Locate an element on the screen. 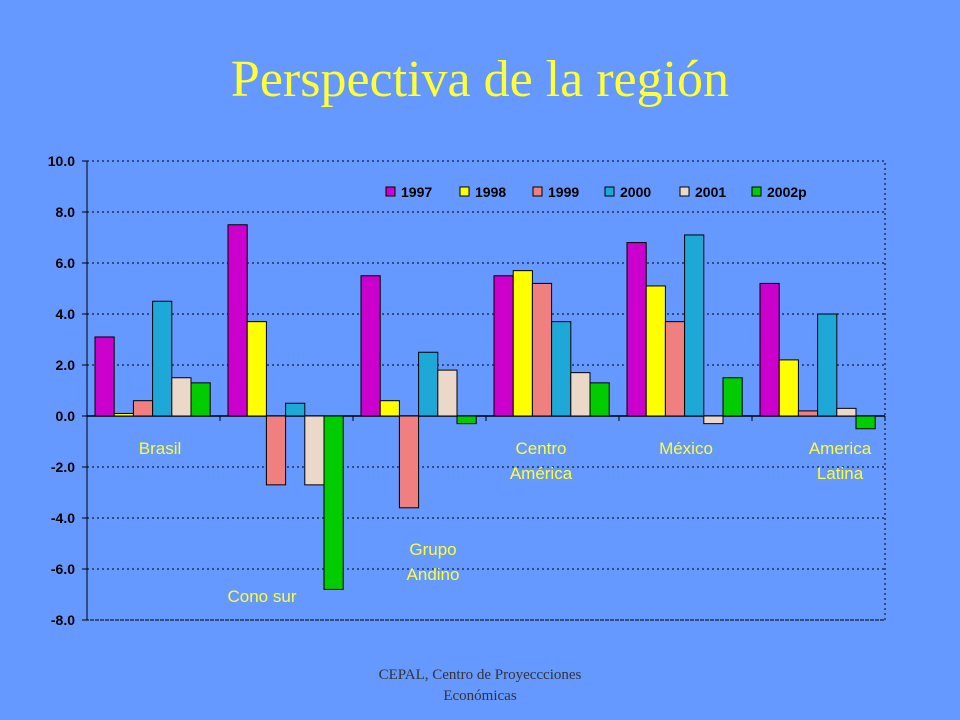 The width and height of the screenshot is (960, 720). y-tick-label: 0.0 is located at coordinates (66, 416).